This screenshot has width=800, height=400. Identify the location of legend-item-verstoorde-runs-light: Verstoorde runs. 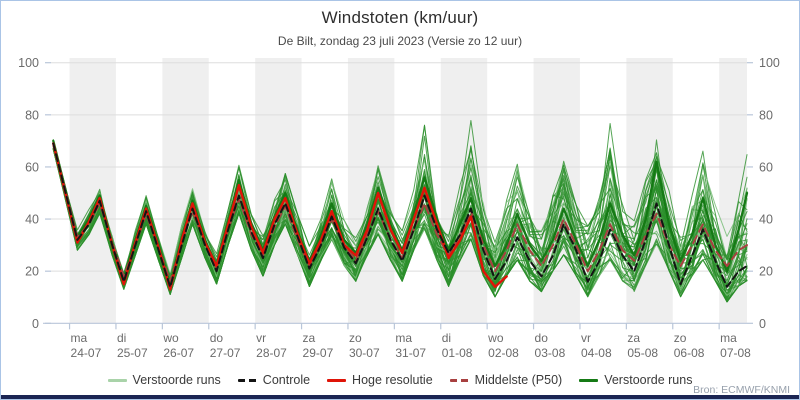
(164, 380).